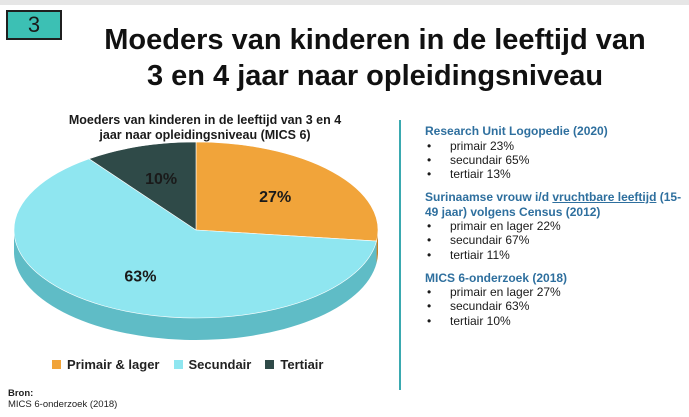  Describe the element at coordinates (142, 186) in the screenshot. I see `pie-slice-tertiair` at that location.